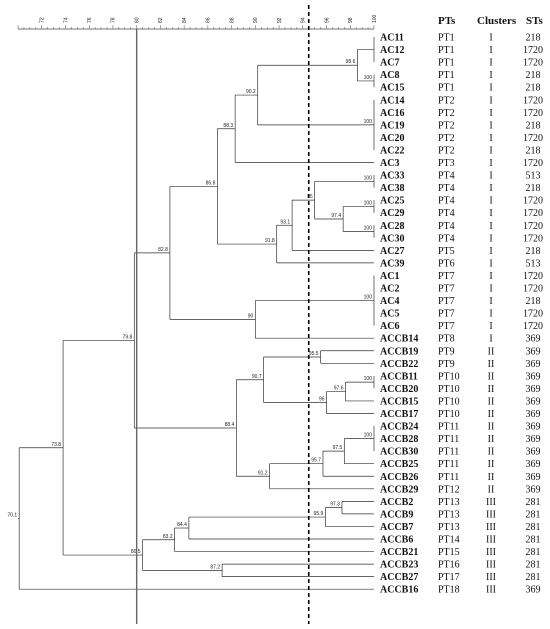 Image resolution: width=550 pixels, height=629 pixels. What do you see at coordinates (230, 425) in the screenshot?
I see `node-similarity-label: 88.4` at bounding box center [230, 425].